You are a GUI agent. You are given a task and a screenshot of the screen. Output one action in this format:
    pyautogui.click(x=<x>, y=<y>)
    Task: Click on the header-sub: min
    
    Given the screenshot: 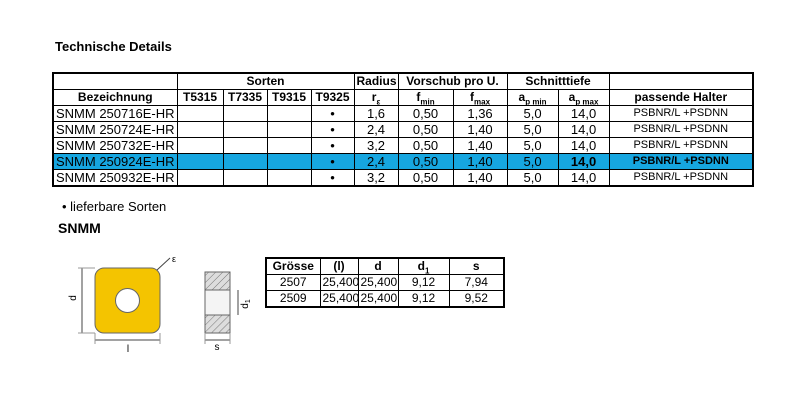 What is the action you would take?
    pyautogui.click(x=427, y=101)
    